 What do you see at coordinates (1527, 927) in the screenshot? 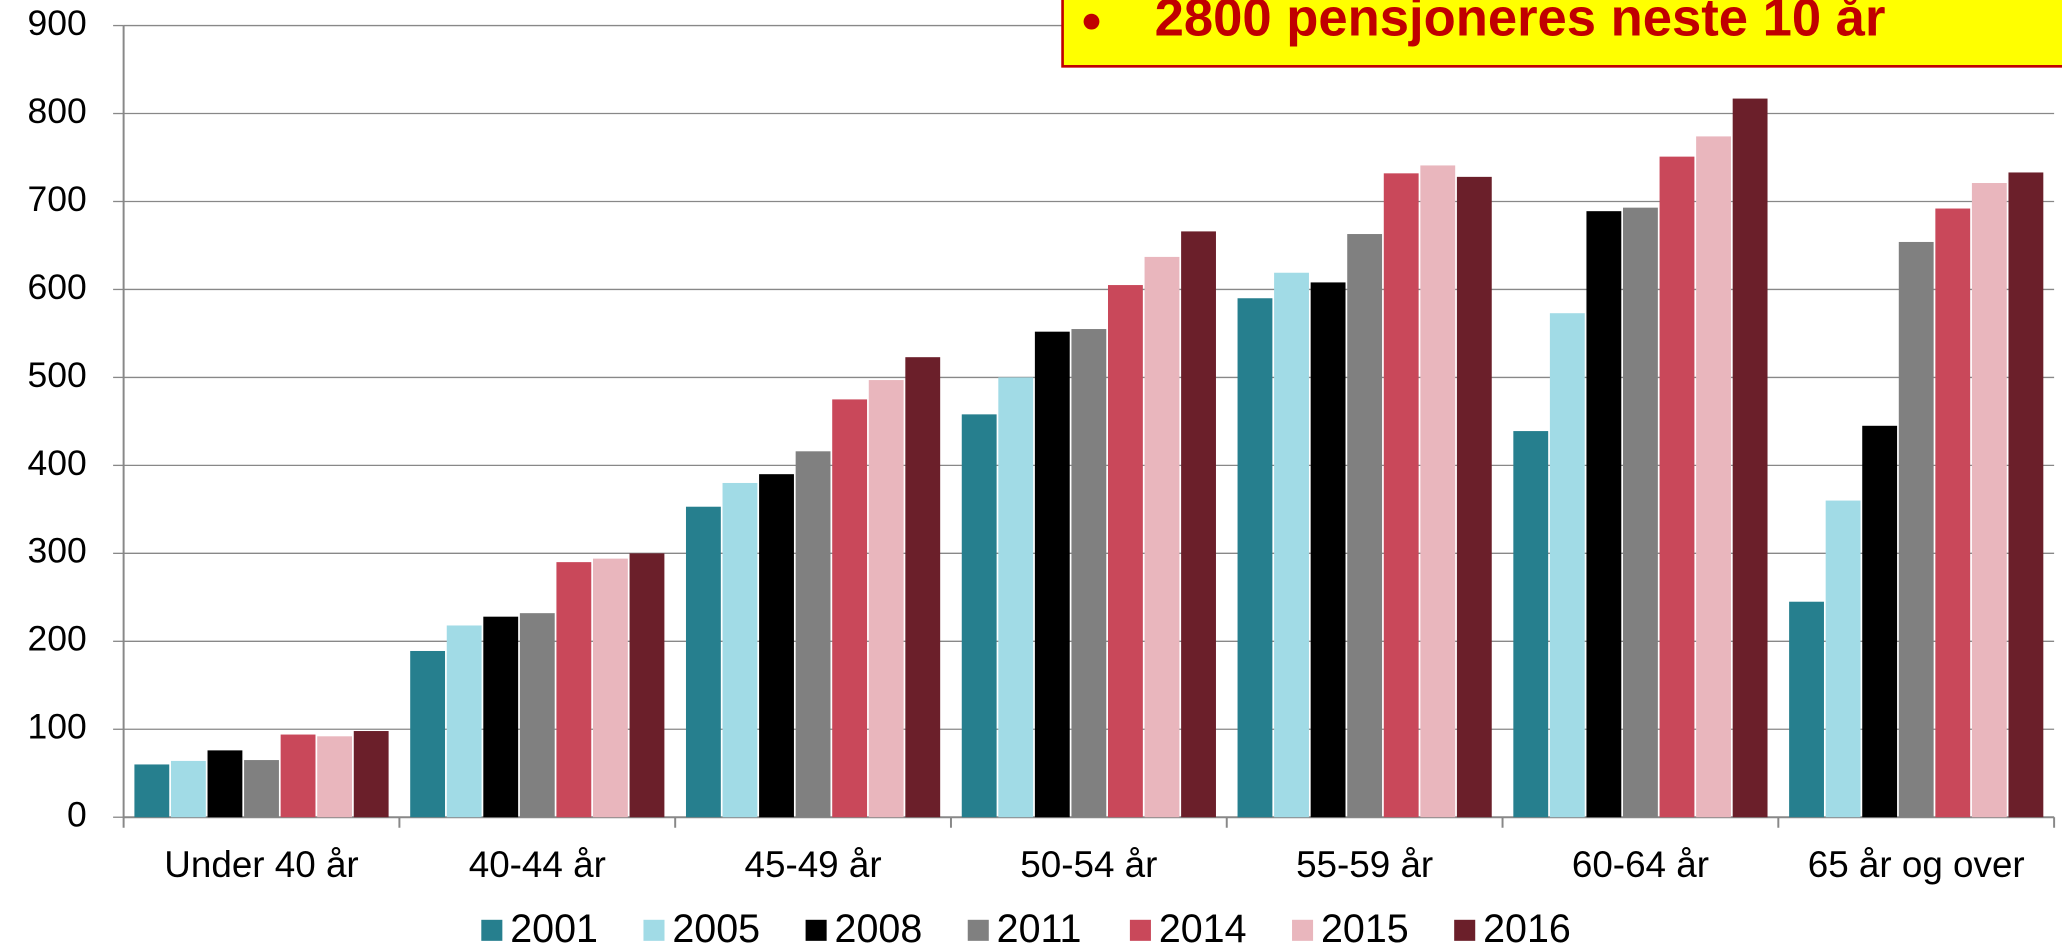
I see `legend-label: 2016` at bounding box center [1527, 927].